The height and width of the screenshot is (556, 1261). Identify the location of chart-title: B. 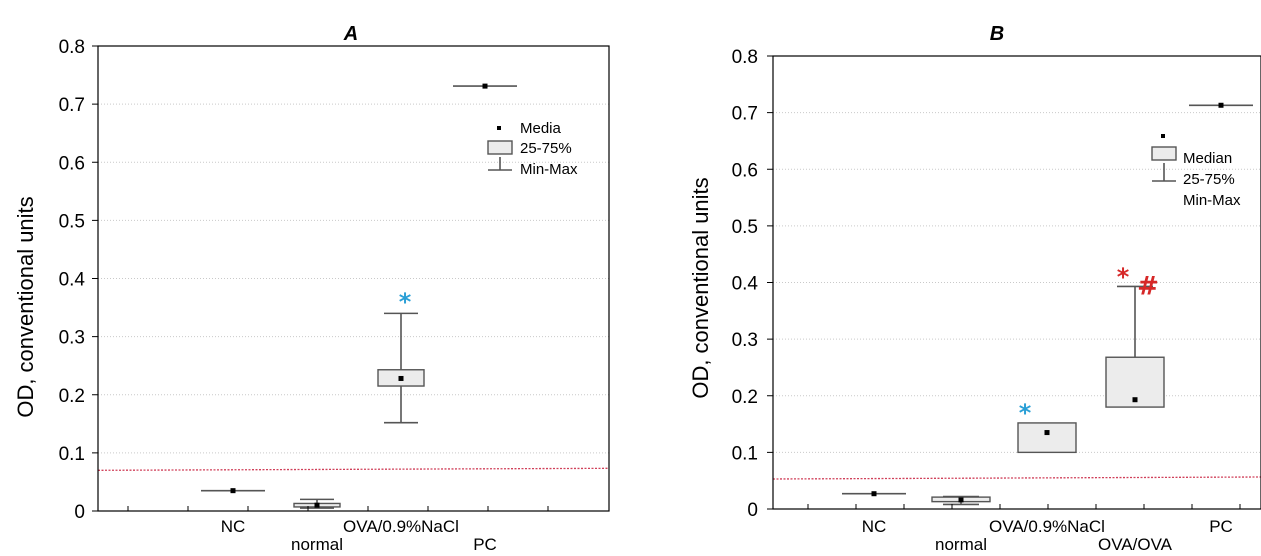
(997, 34).